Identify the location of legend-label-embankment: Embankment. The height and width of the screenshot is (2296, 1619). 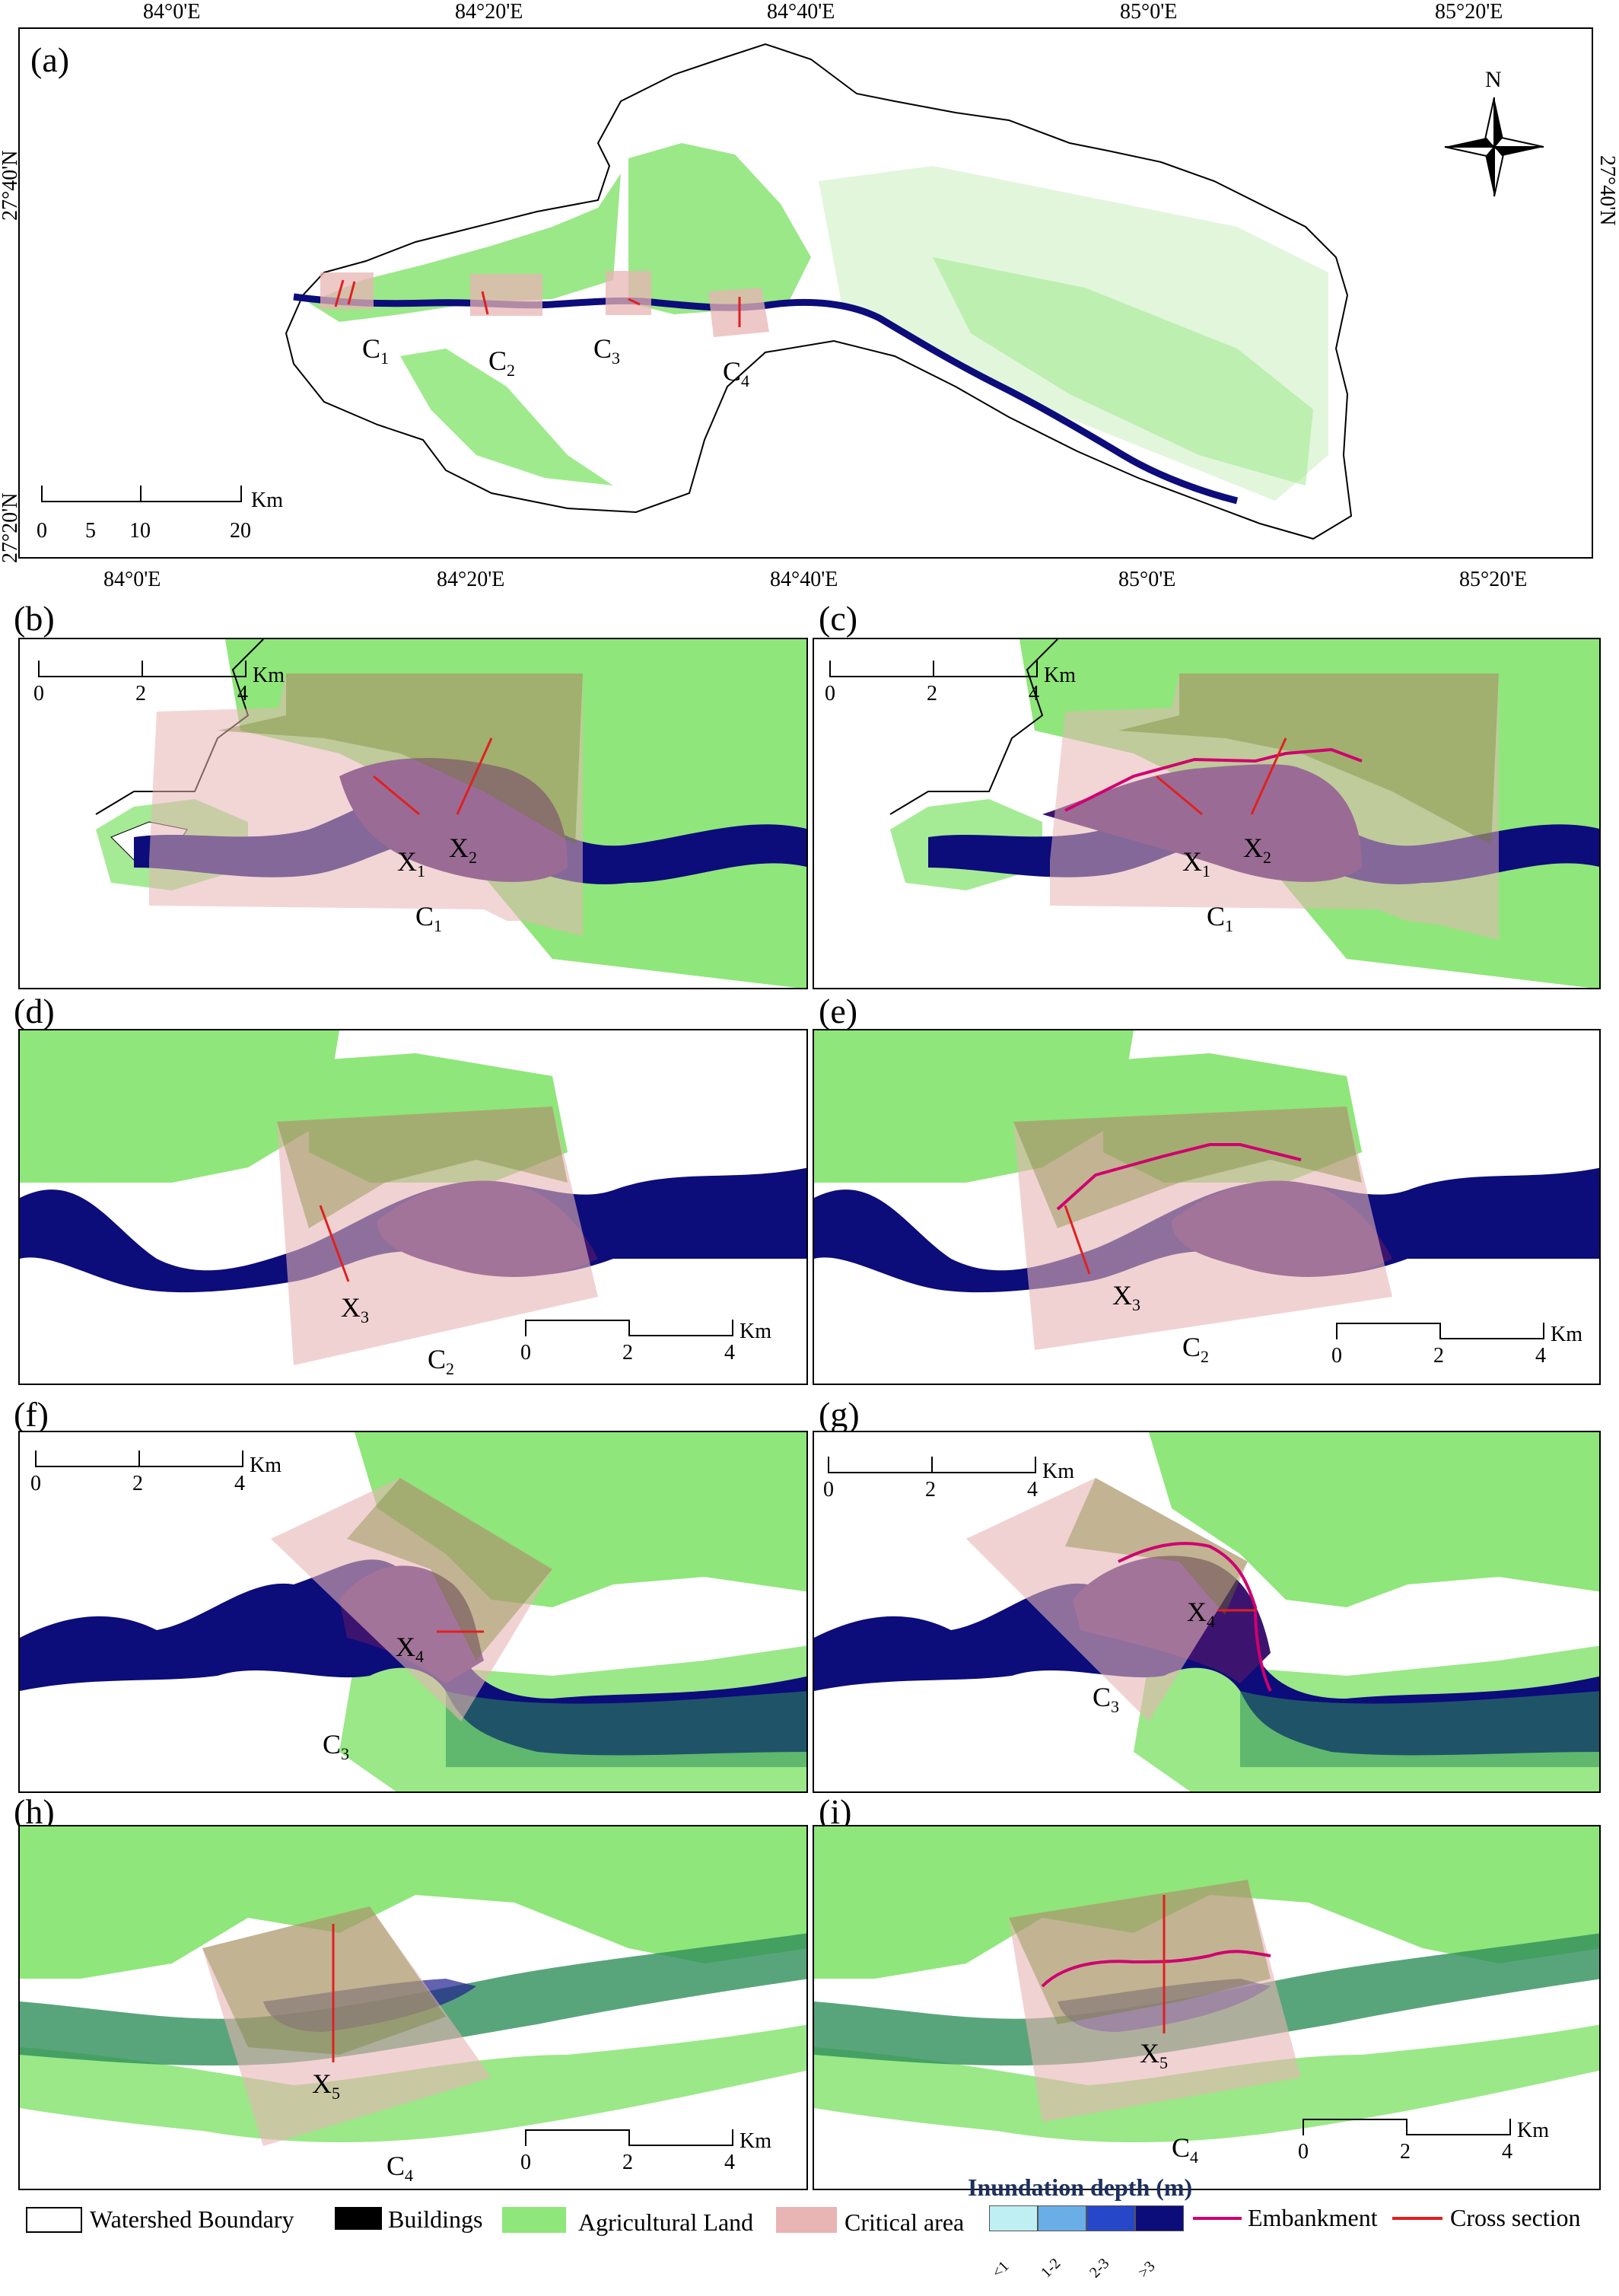
(1313, 2217).